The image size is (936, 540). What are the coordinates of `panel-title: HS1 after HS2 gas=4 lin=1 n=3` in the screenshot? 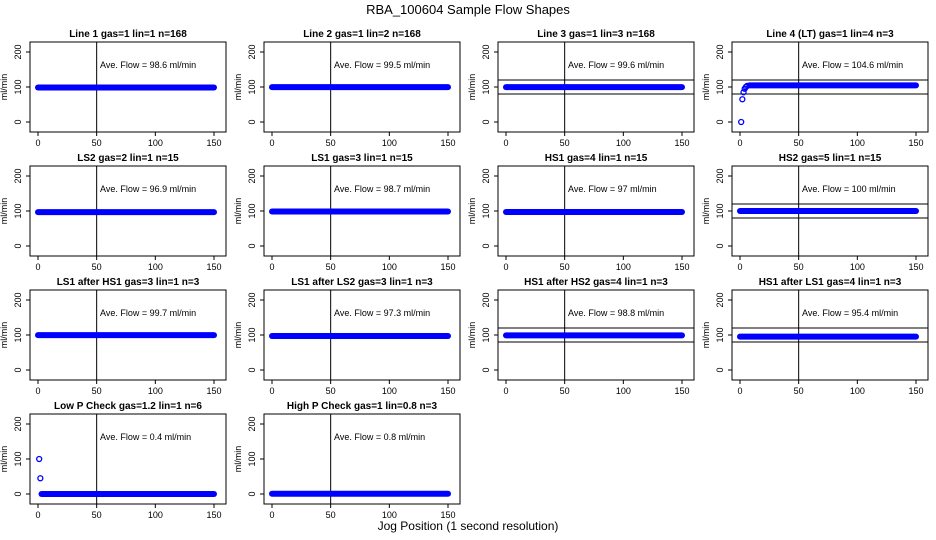 It's located at (596, 282).